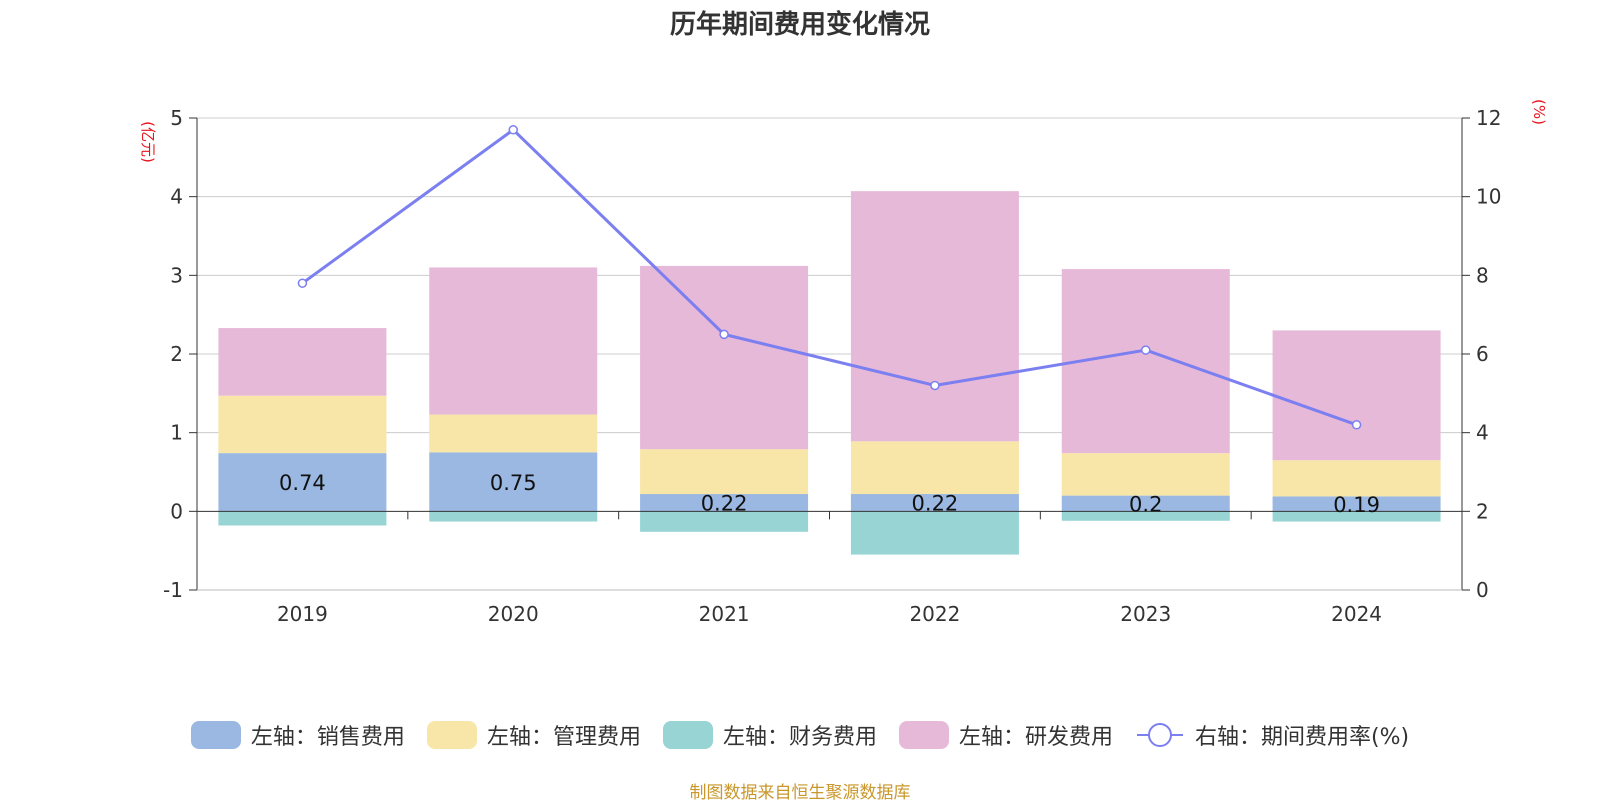 This screenshot has height=803, width=1600. I want to click on bar-data-label: 0.2, so click(1145, 504).